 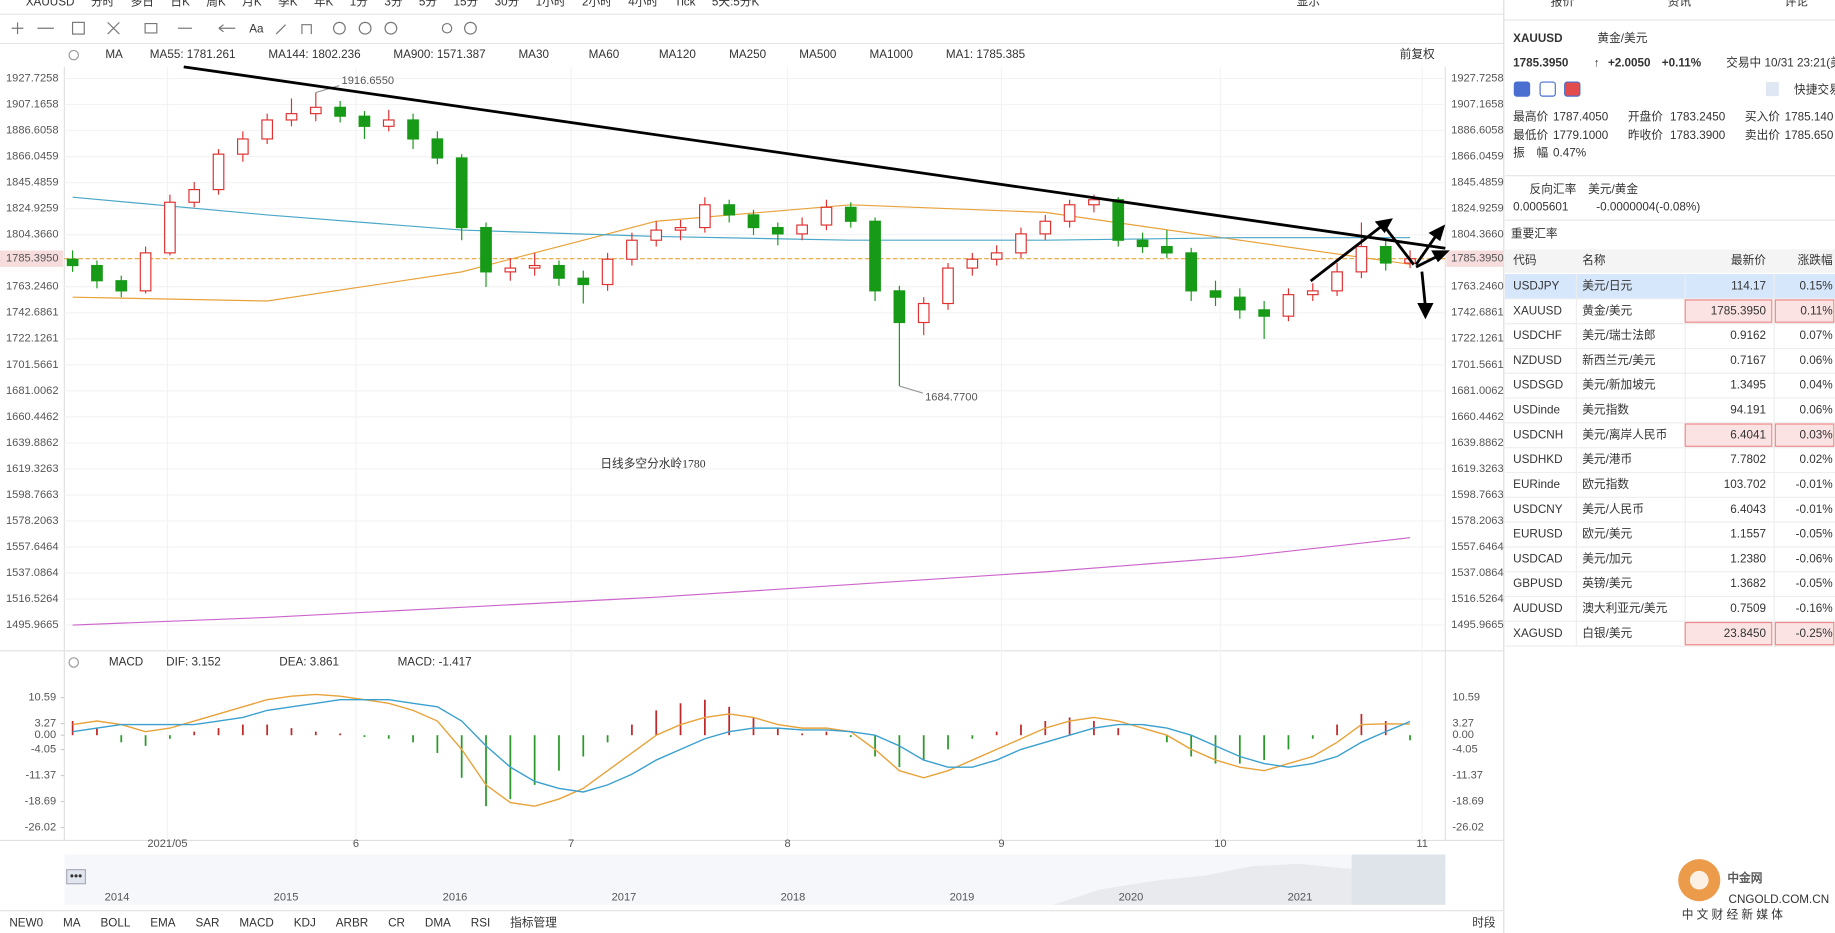 I want to click on indicator-tab: MACD, so click(x=256, y=923).